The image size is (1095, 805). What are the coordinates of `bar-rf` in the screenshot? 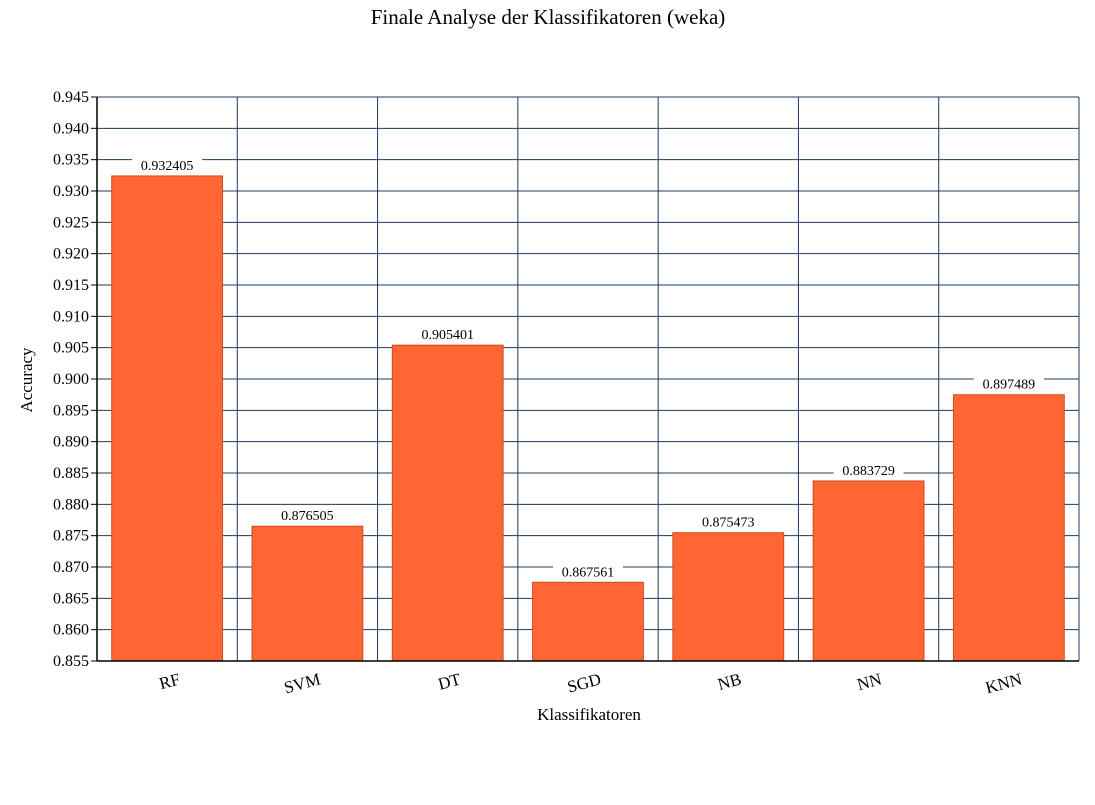 It's located at (167, 418).